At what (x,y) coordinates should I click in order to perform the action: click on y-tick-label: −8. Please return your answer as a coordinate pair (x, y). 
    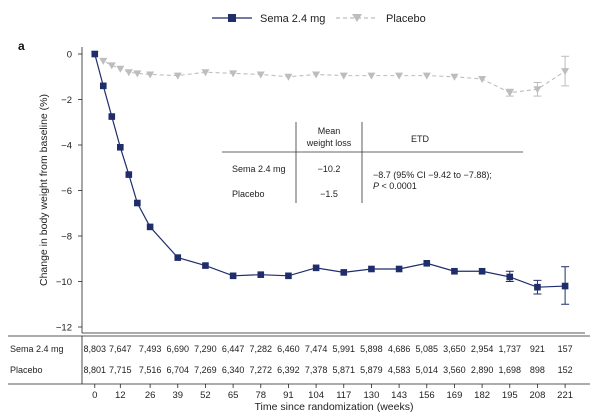
    Looking at the image, I should click on (66, 237).